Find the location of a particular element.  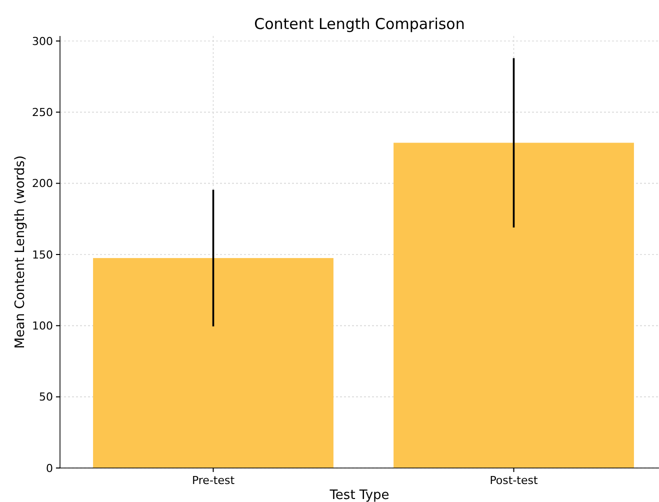

x-tick-label: Pre-test is located at coordinates (214, 480).